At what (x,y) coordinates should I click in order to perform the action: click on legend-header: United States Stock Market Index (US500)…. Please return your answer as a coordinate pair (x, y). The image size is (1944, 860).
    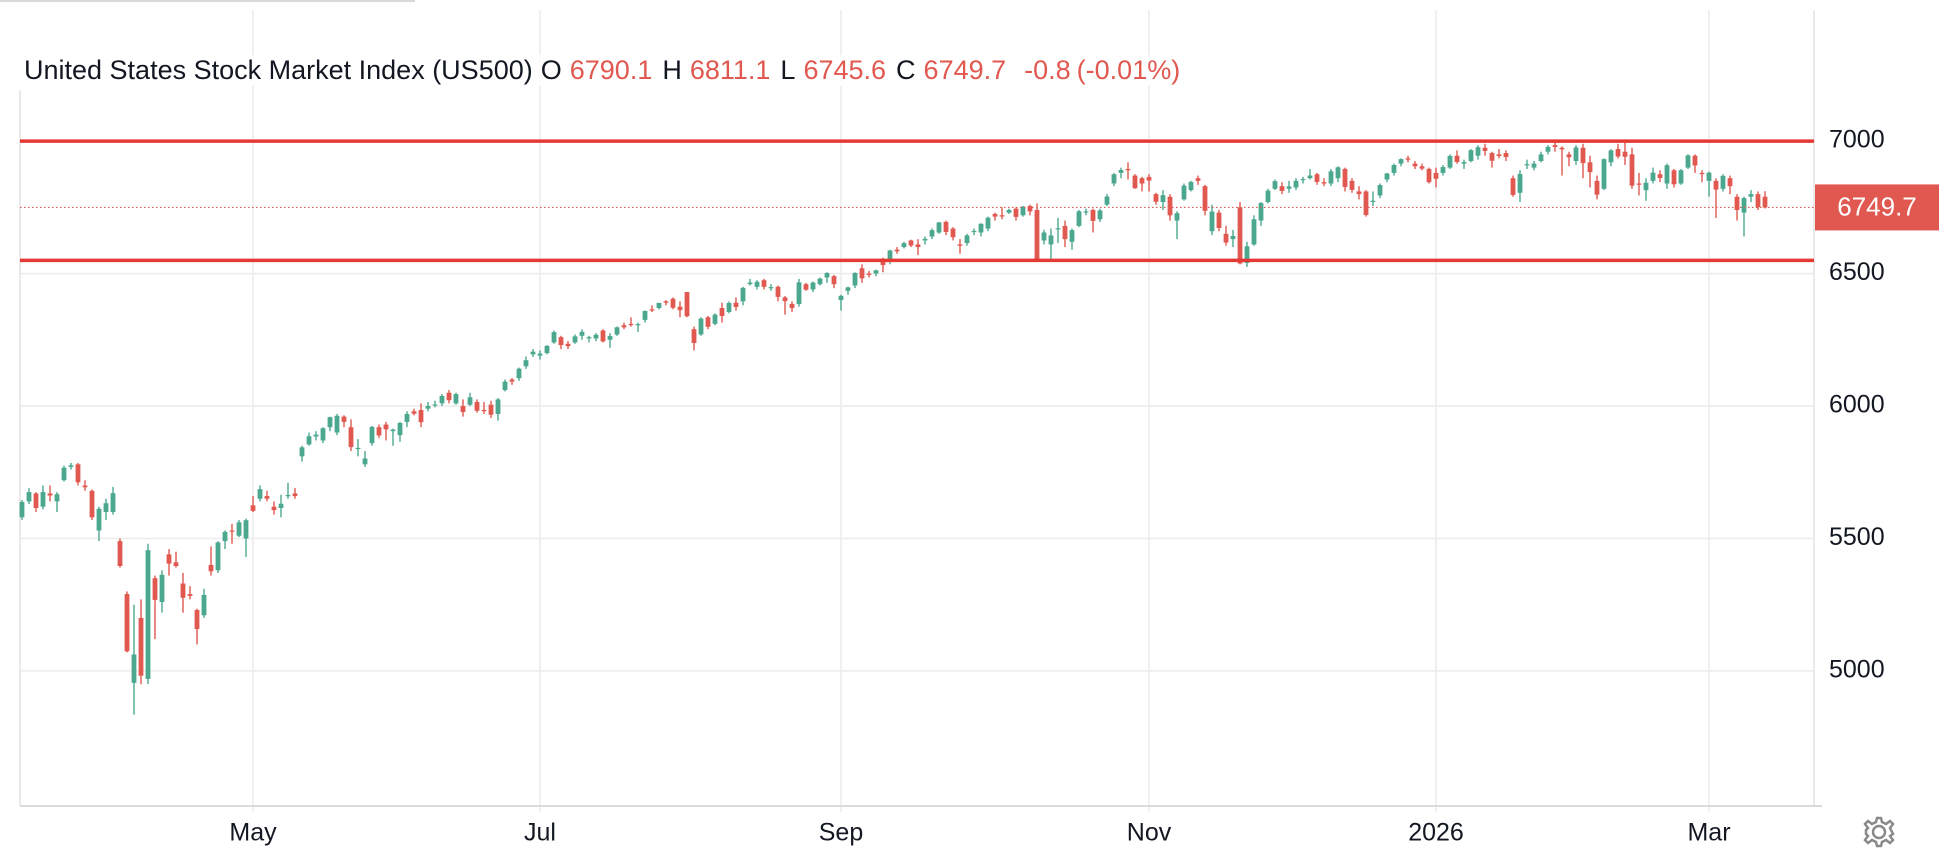
    Looking at the image, I should click on (607, 70).